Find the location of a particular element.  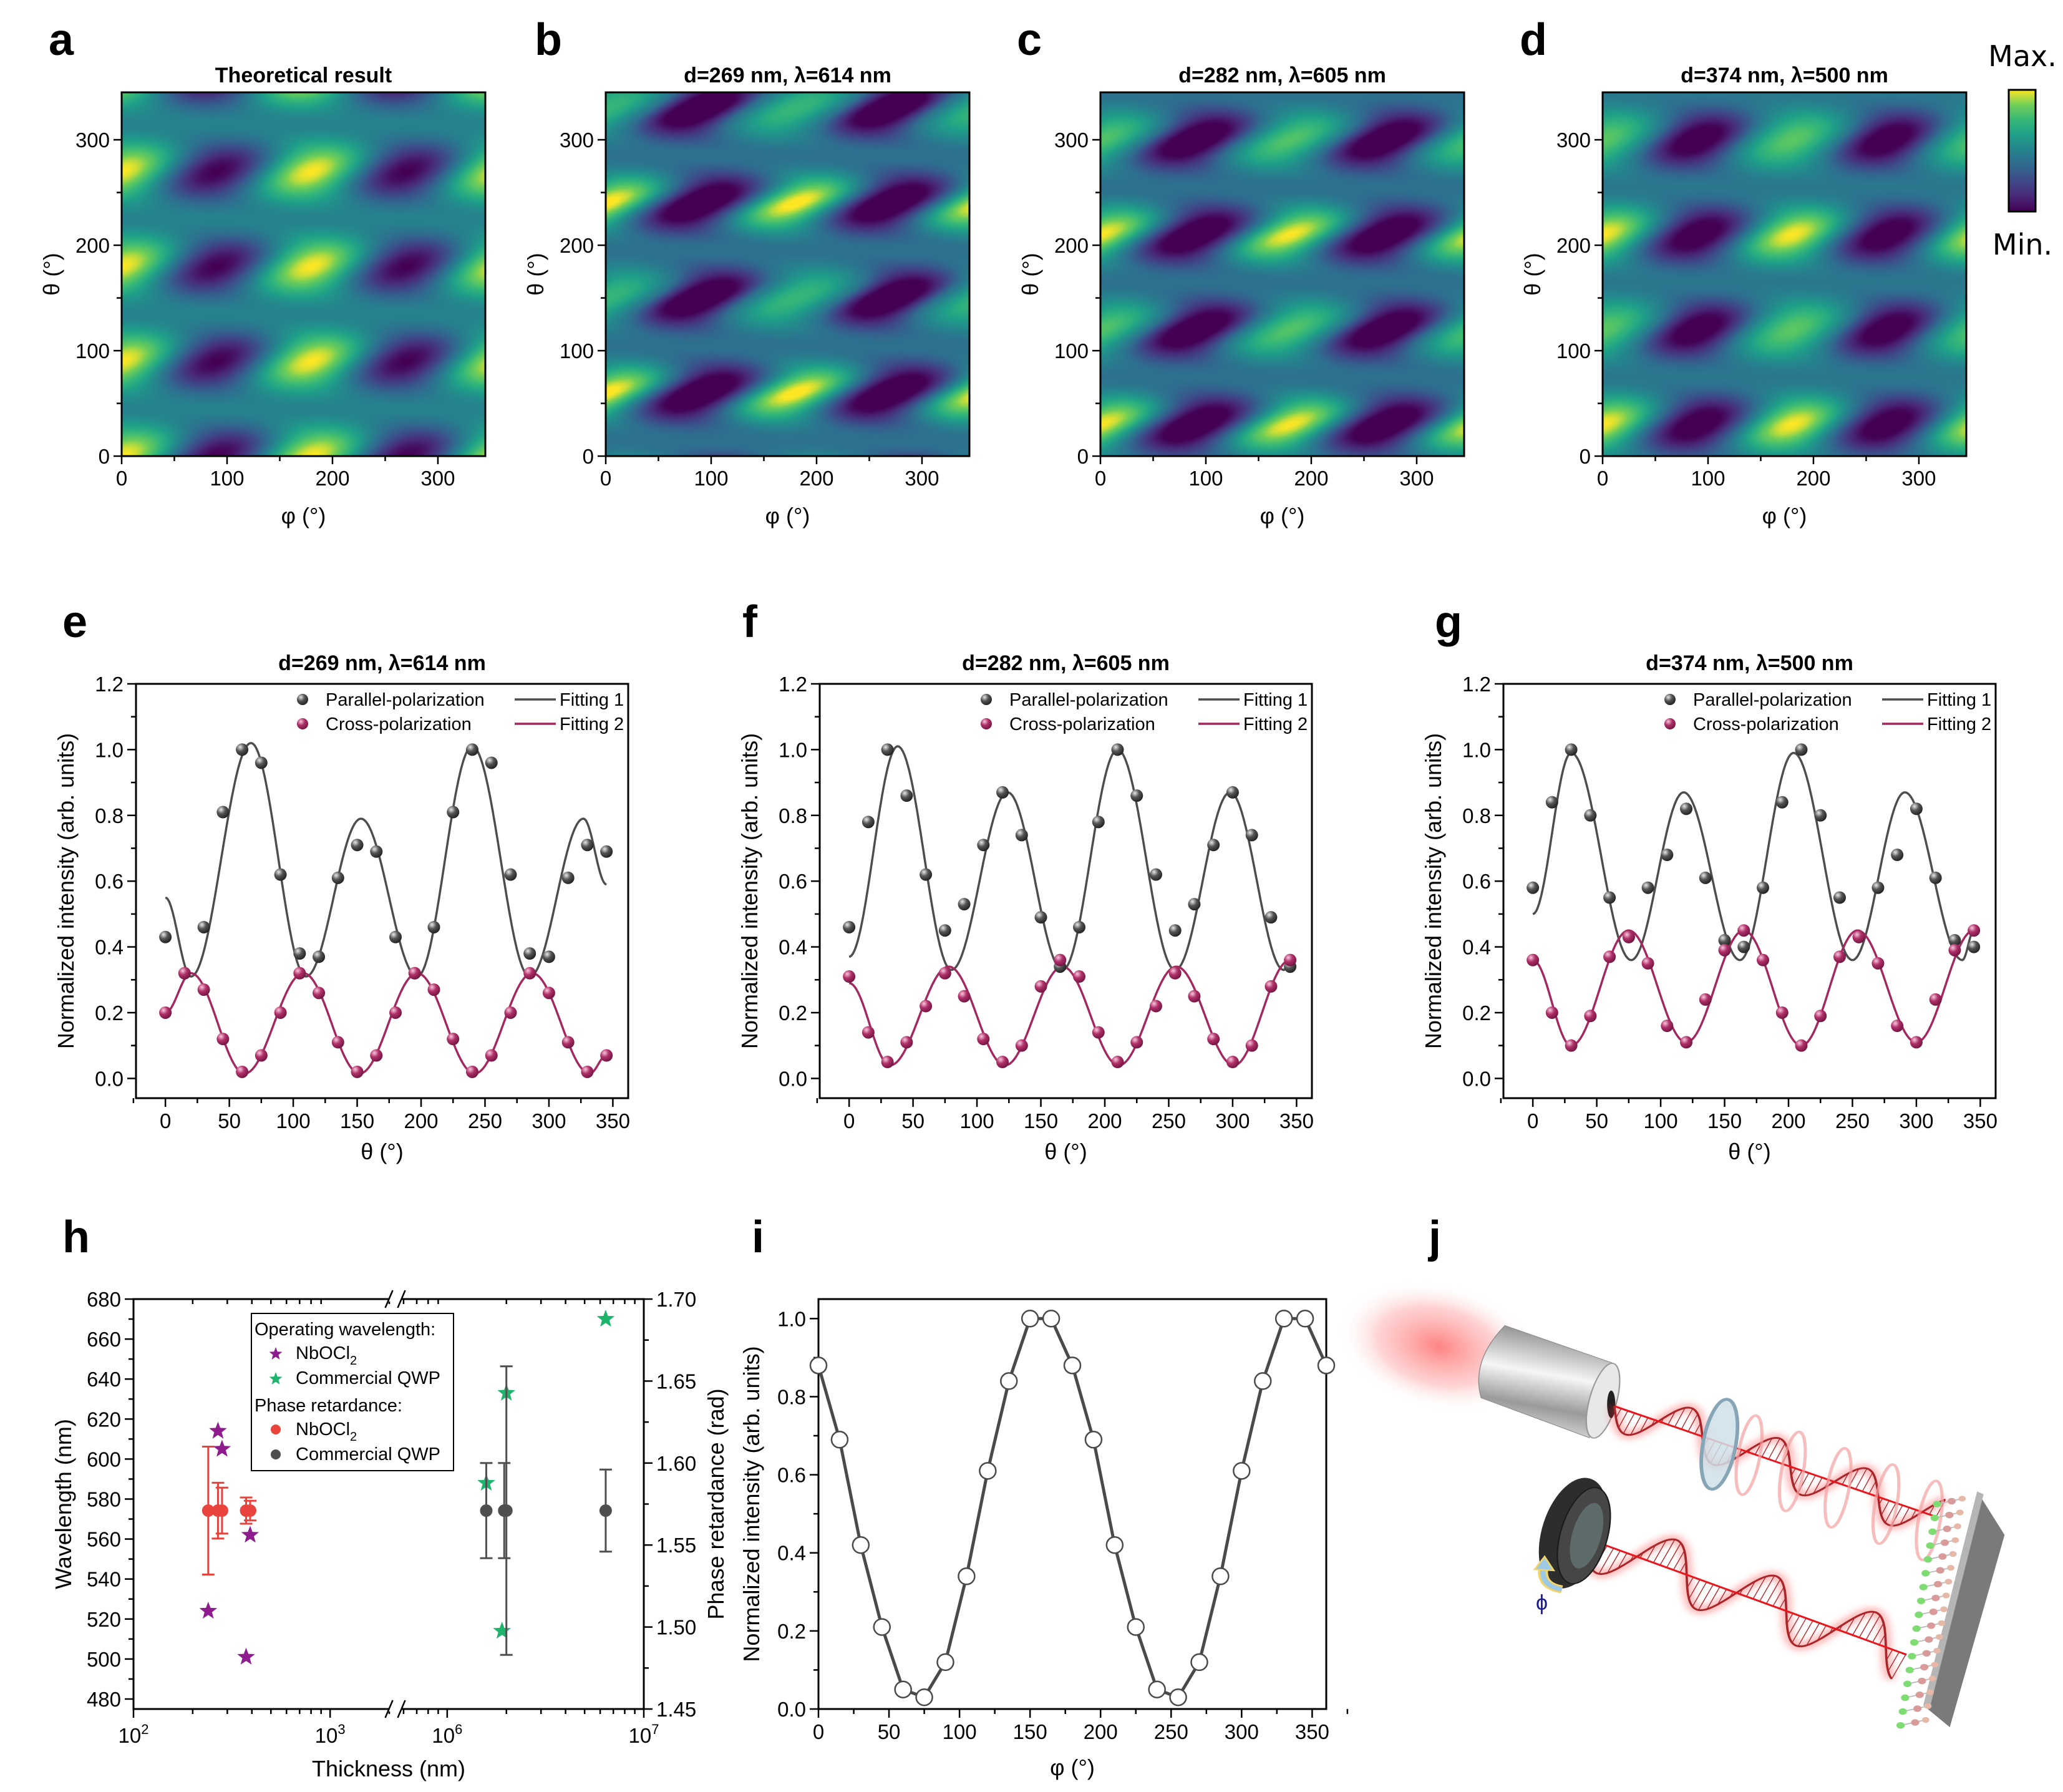

substrate-edge is located at coordinates (1953, 1599).